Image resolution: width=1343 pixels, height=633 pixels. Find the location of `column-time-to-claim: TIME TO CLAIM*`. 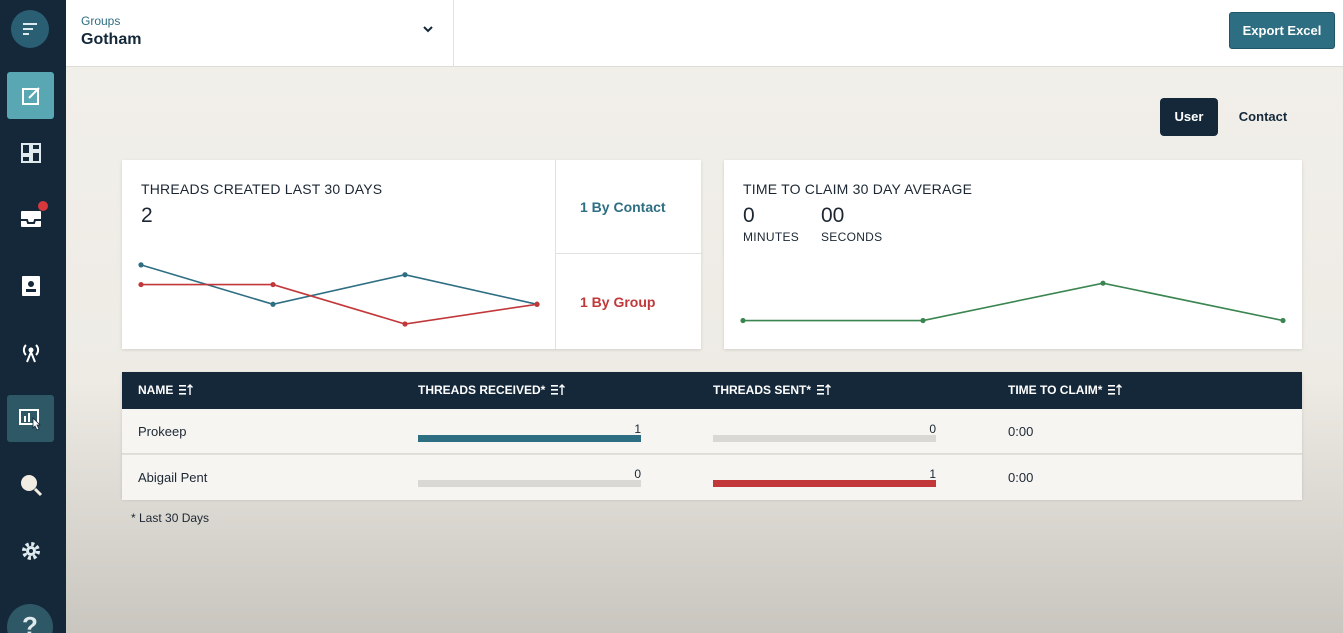

column-time-to-claim: TIME TO CLAIM* is located at coordinates (1065, 390).